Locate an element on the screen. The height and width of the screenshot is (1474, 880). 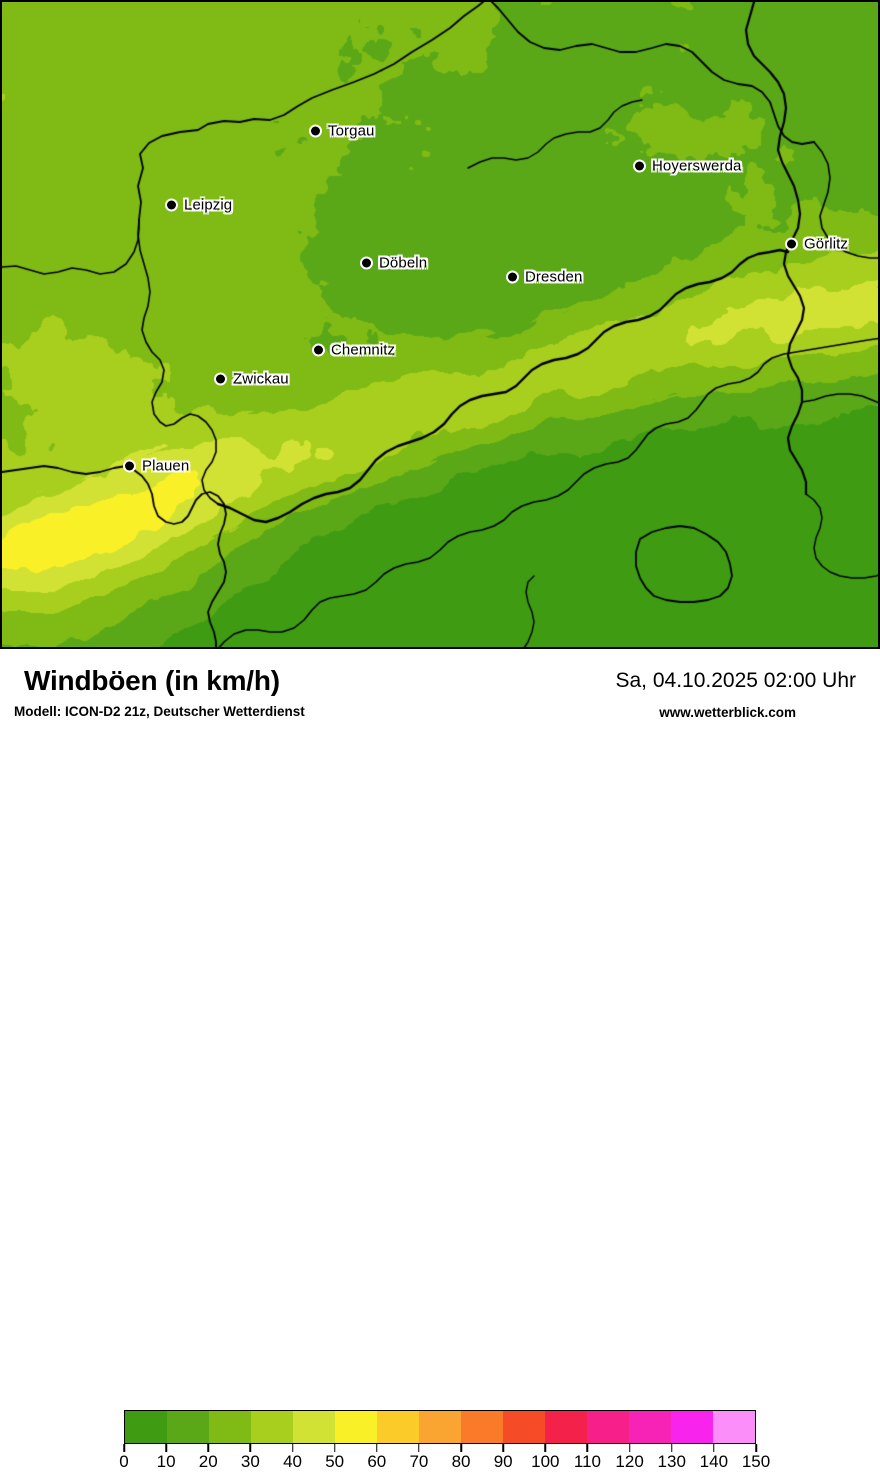
city-marker-chemnitz: Chemnitz is located at coordinates (354, 350).